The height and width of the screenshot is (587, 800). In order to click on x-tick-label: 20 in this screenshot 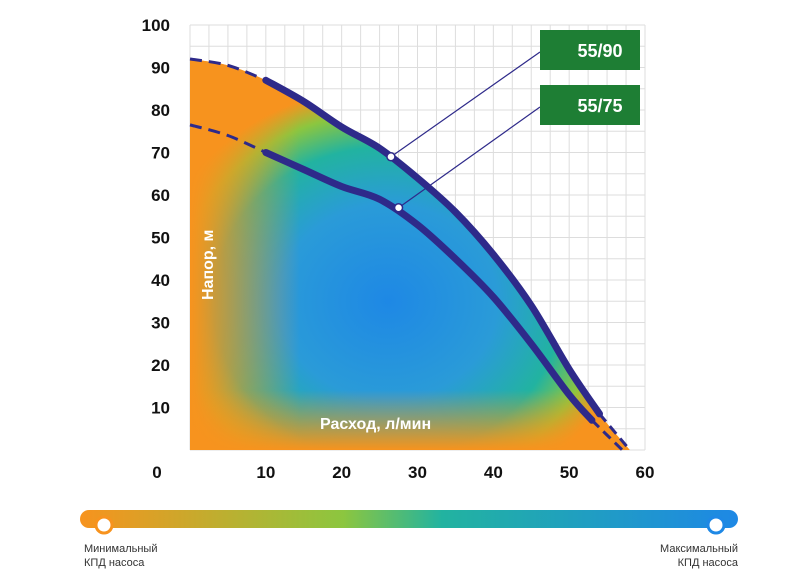, I will do `click(341, 472)`.